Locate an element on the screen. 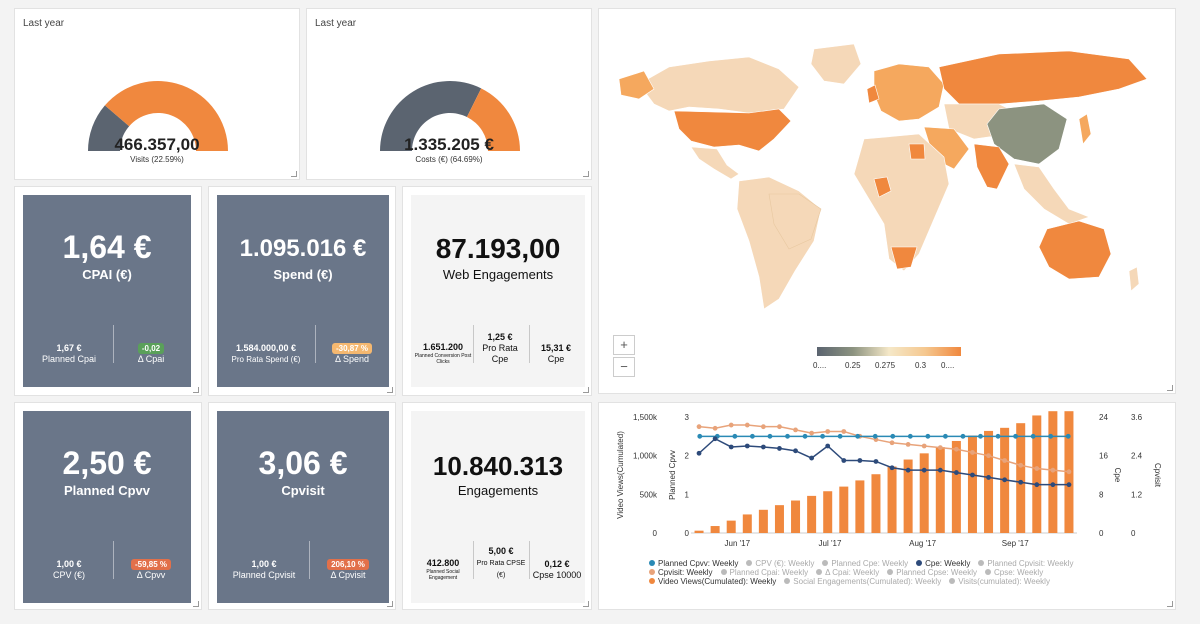 The height and width of the screenshot is (624, 1200). map-region-europe is located at coordinates (909, 92).